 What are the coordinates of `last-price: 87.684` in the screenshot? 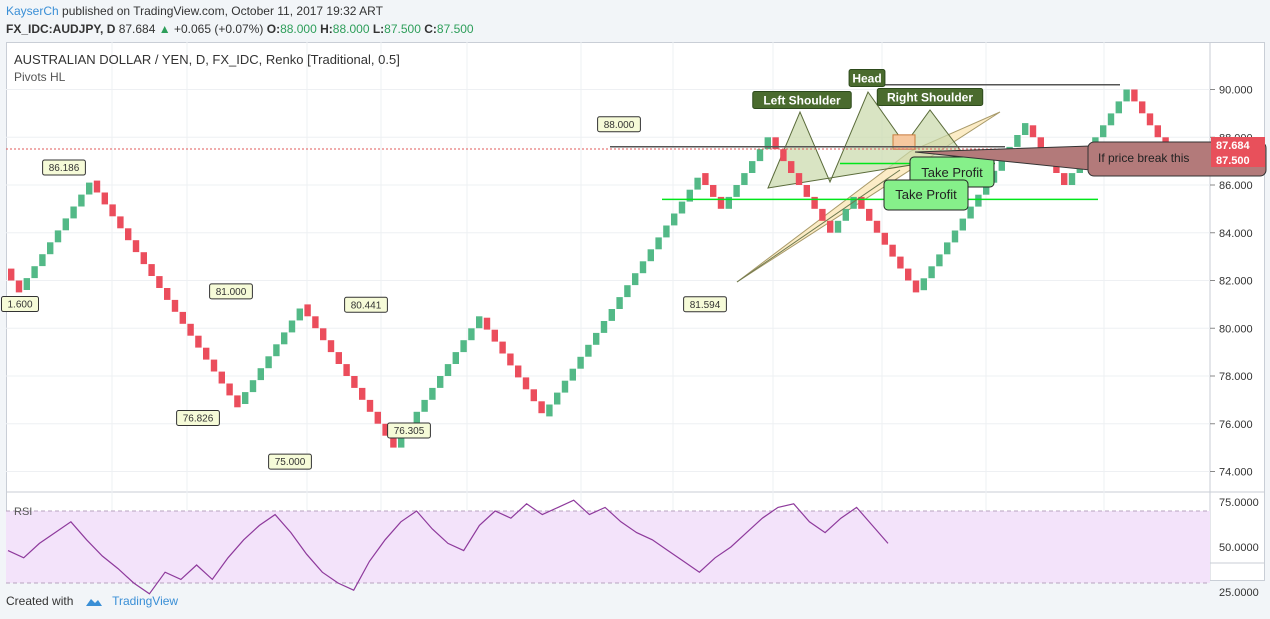 It's located at (137, 29).